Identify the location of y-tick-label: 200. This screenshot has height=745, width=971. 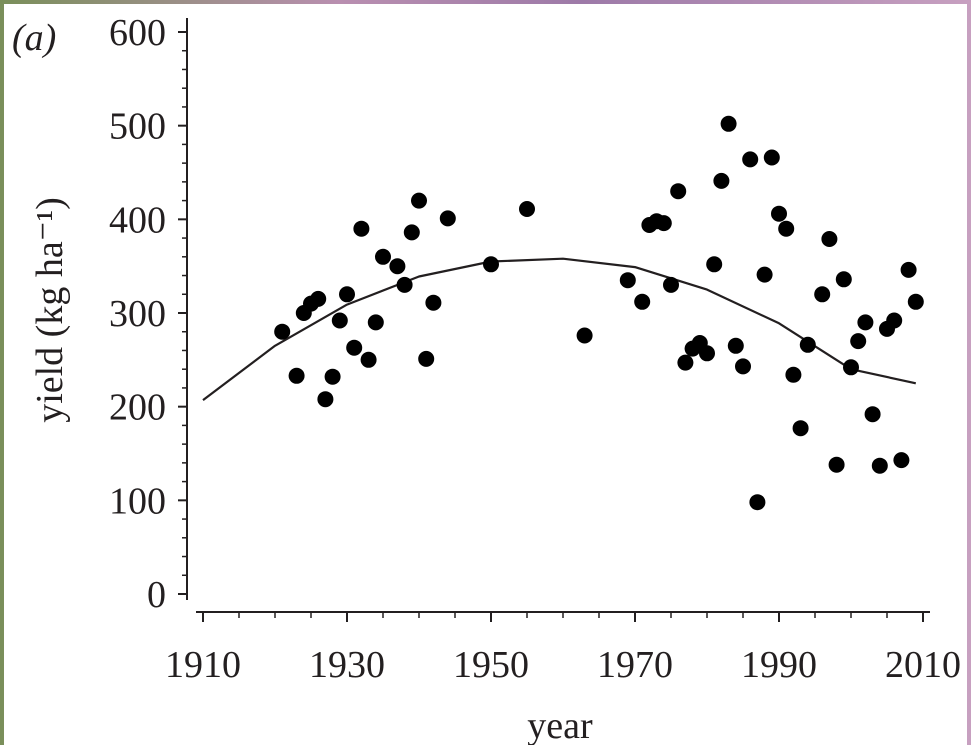
(137, 408).